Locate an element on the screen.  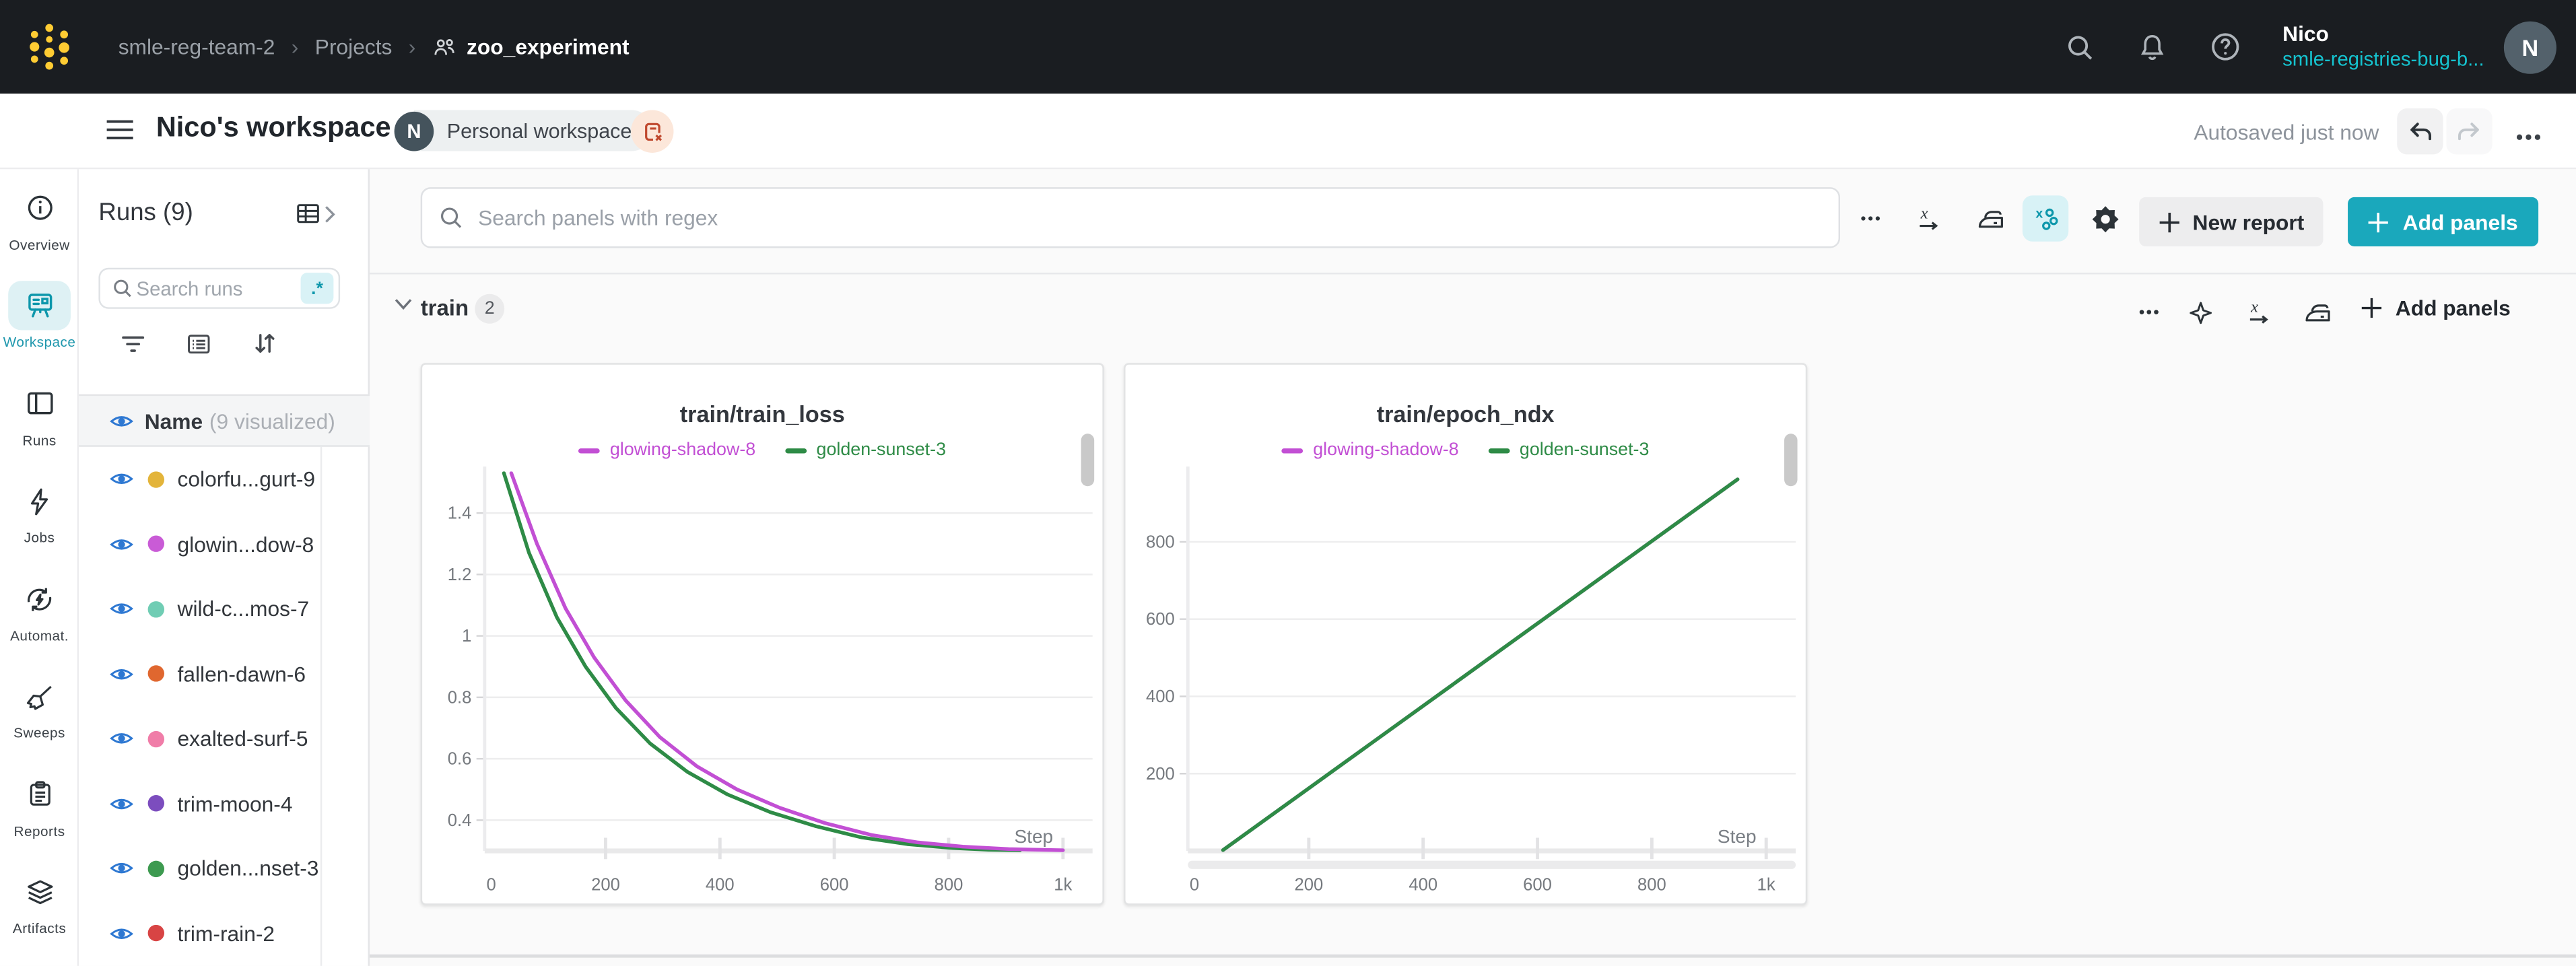
sidebar-item-automat: Automat. is located at coordinates (39, 609).